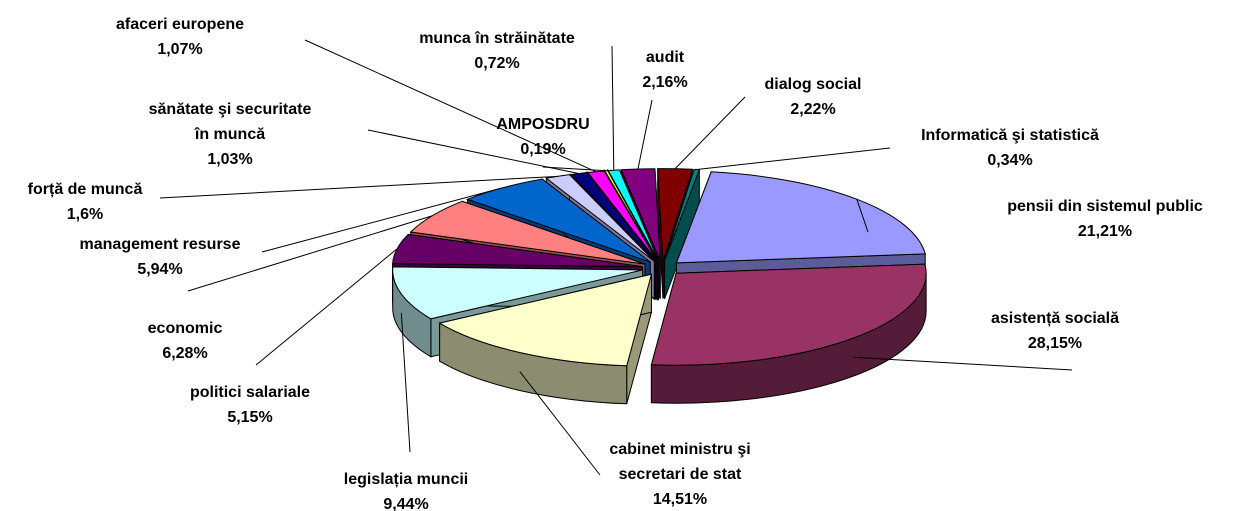  What do you see at coordinates (180, 24) in the screenshot?
I see `label-name: afaceri europene` at bounding box center [180, 24].